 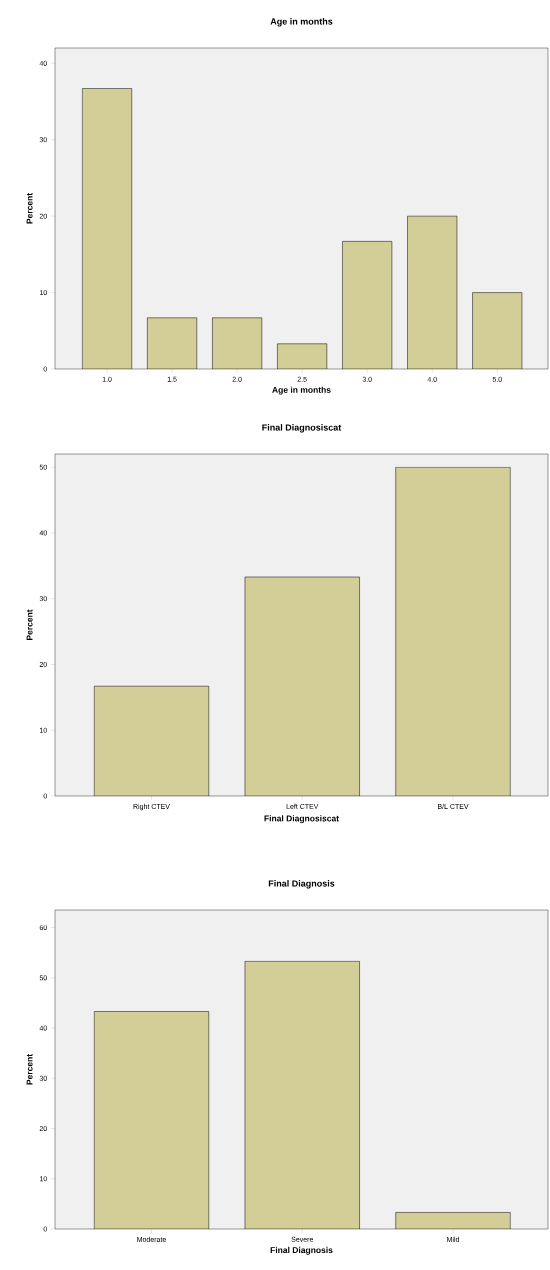 I want to click on chart-title: Final Diagnosiscat, so click(x=302, y=428).